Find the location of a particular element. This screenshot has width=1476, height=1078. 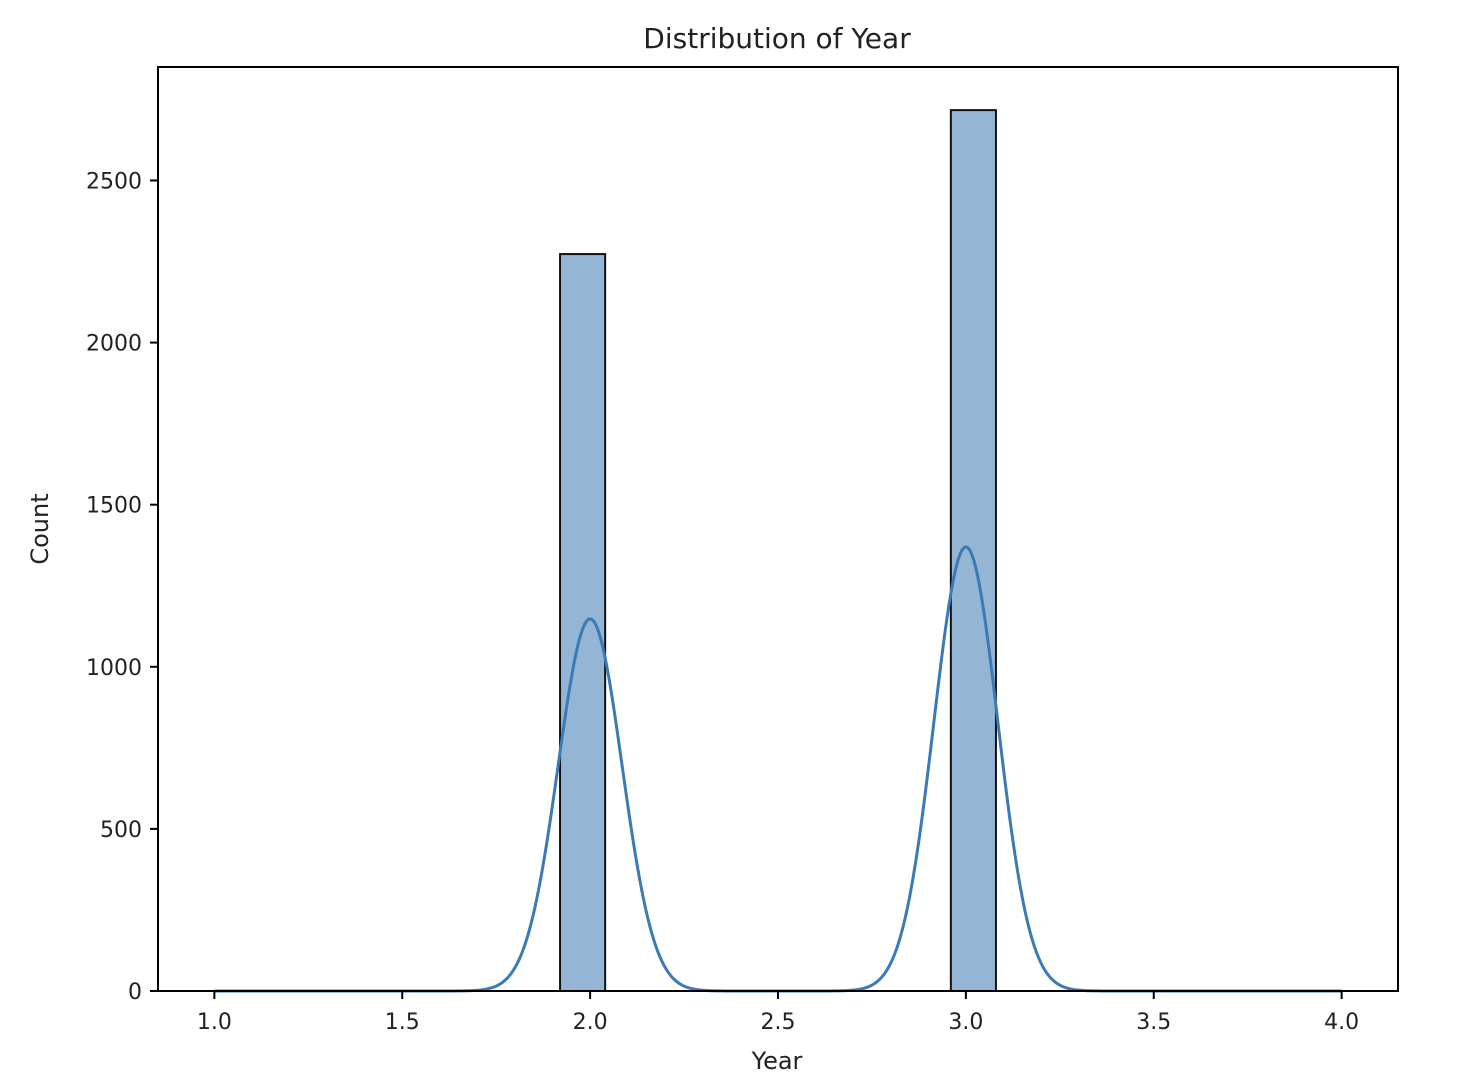

chart-title: Distribution of Year is located at coordinates (777, 38).